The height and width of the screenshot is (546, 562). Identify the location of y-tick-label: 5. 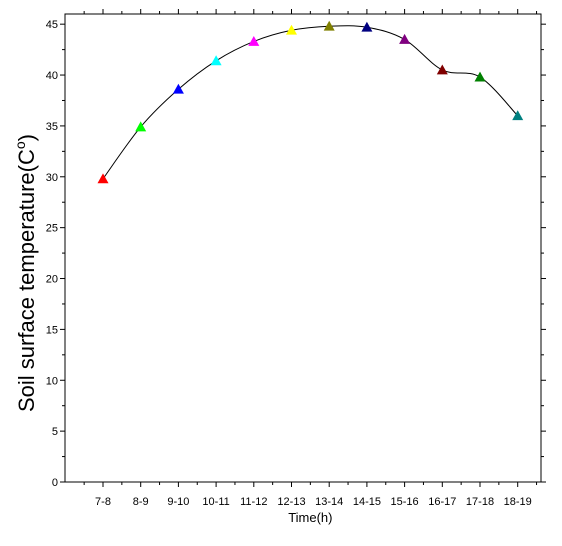
(55, 432).